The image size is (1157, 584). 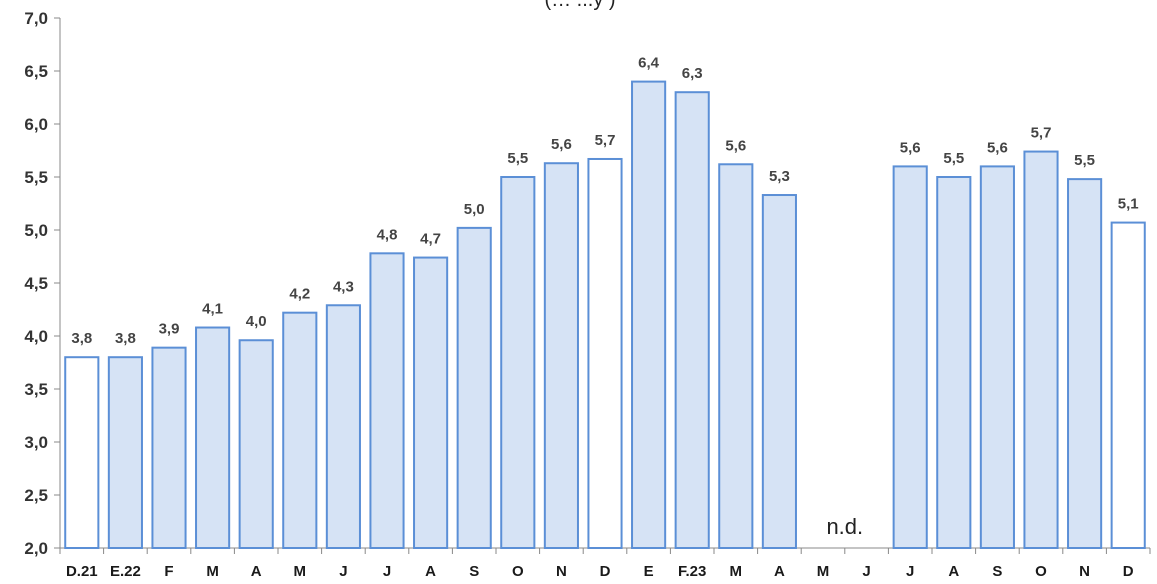 I want to click on data-label-15: 5,6, so click(x=735, y=145).